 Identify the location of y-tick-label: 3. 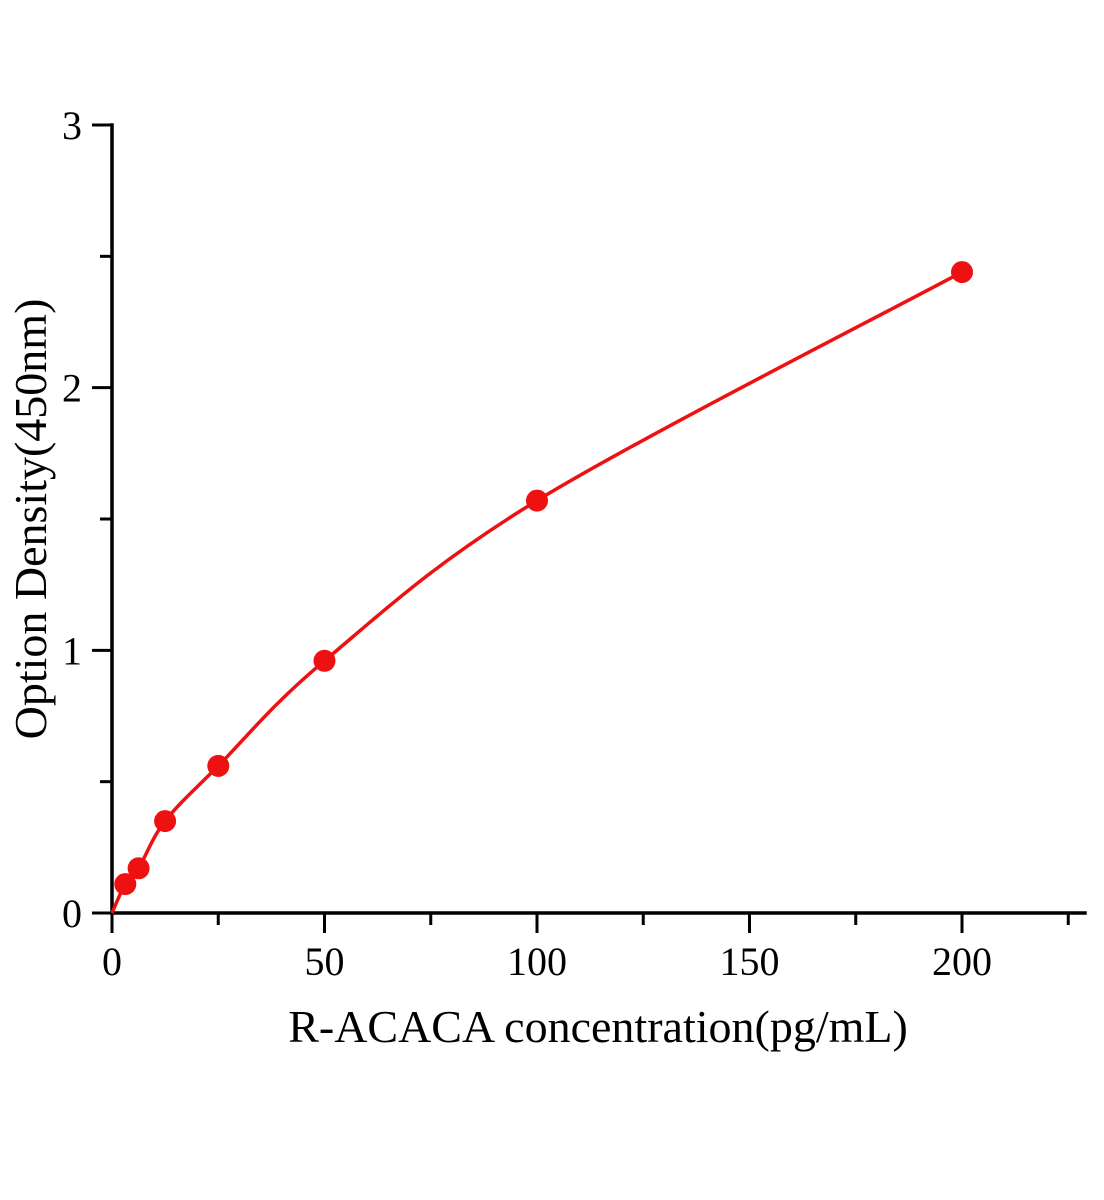
(72, 125).